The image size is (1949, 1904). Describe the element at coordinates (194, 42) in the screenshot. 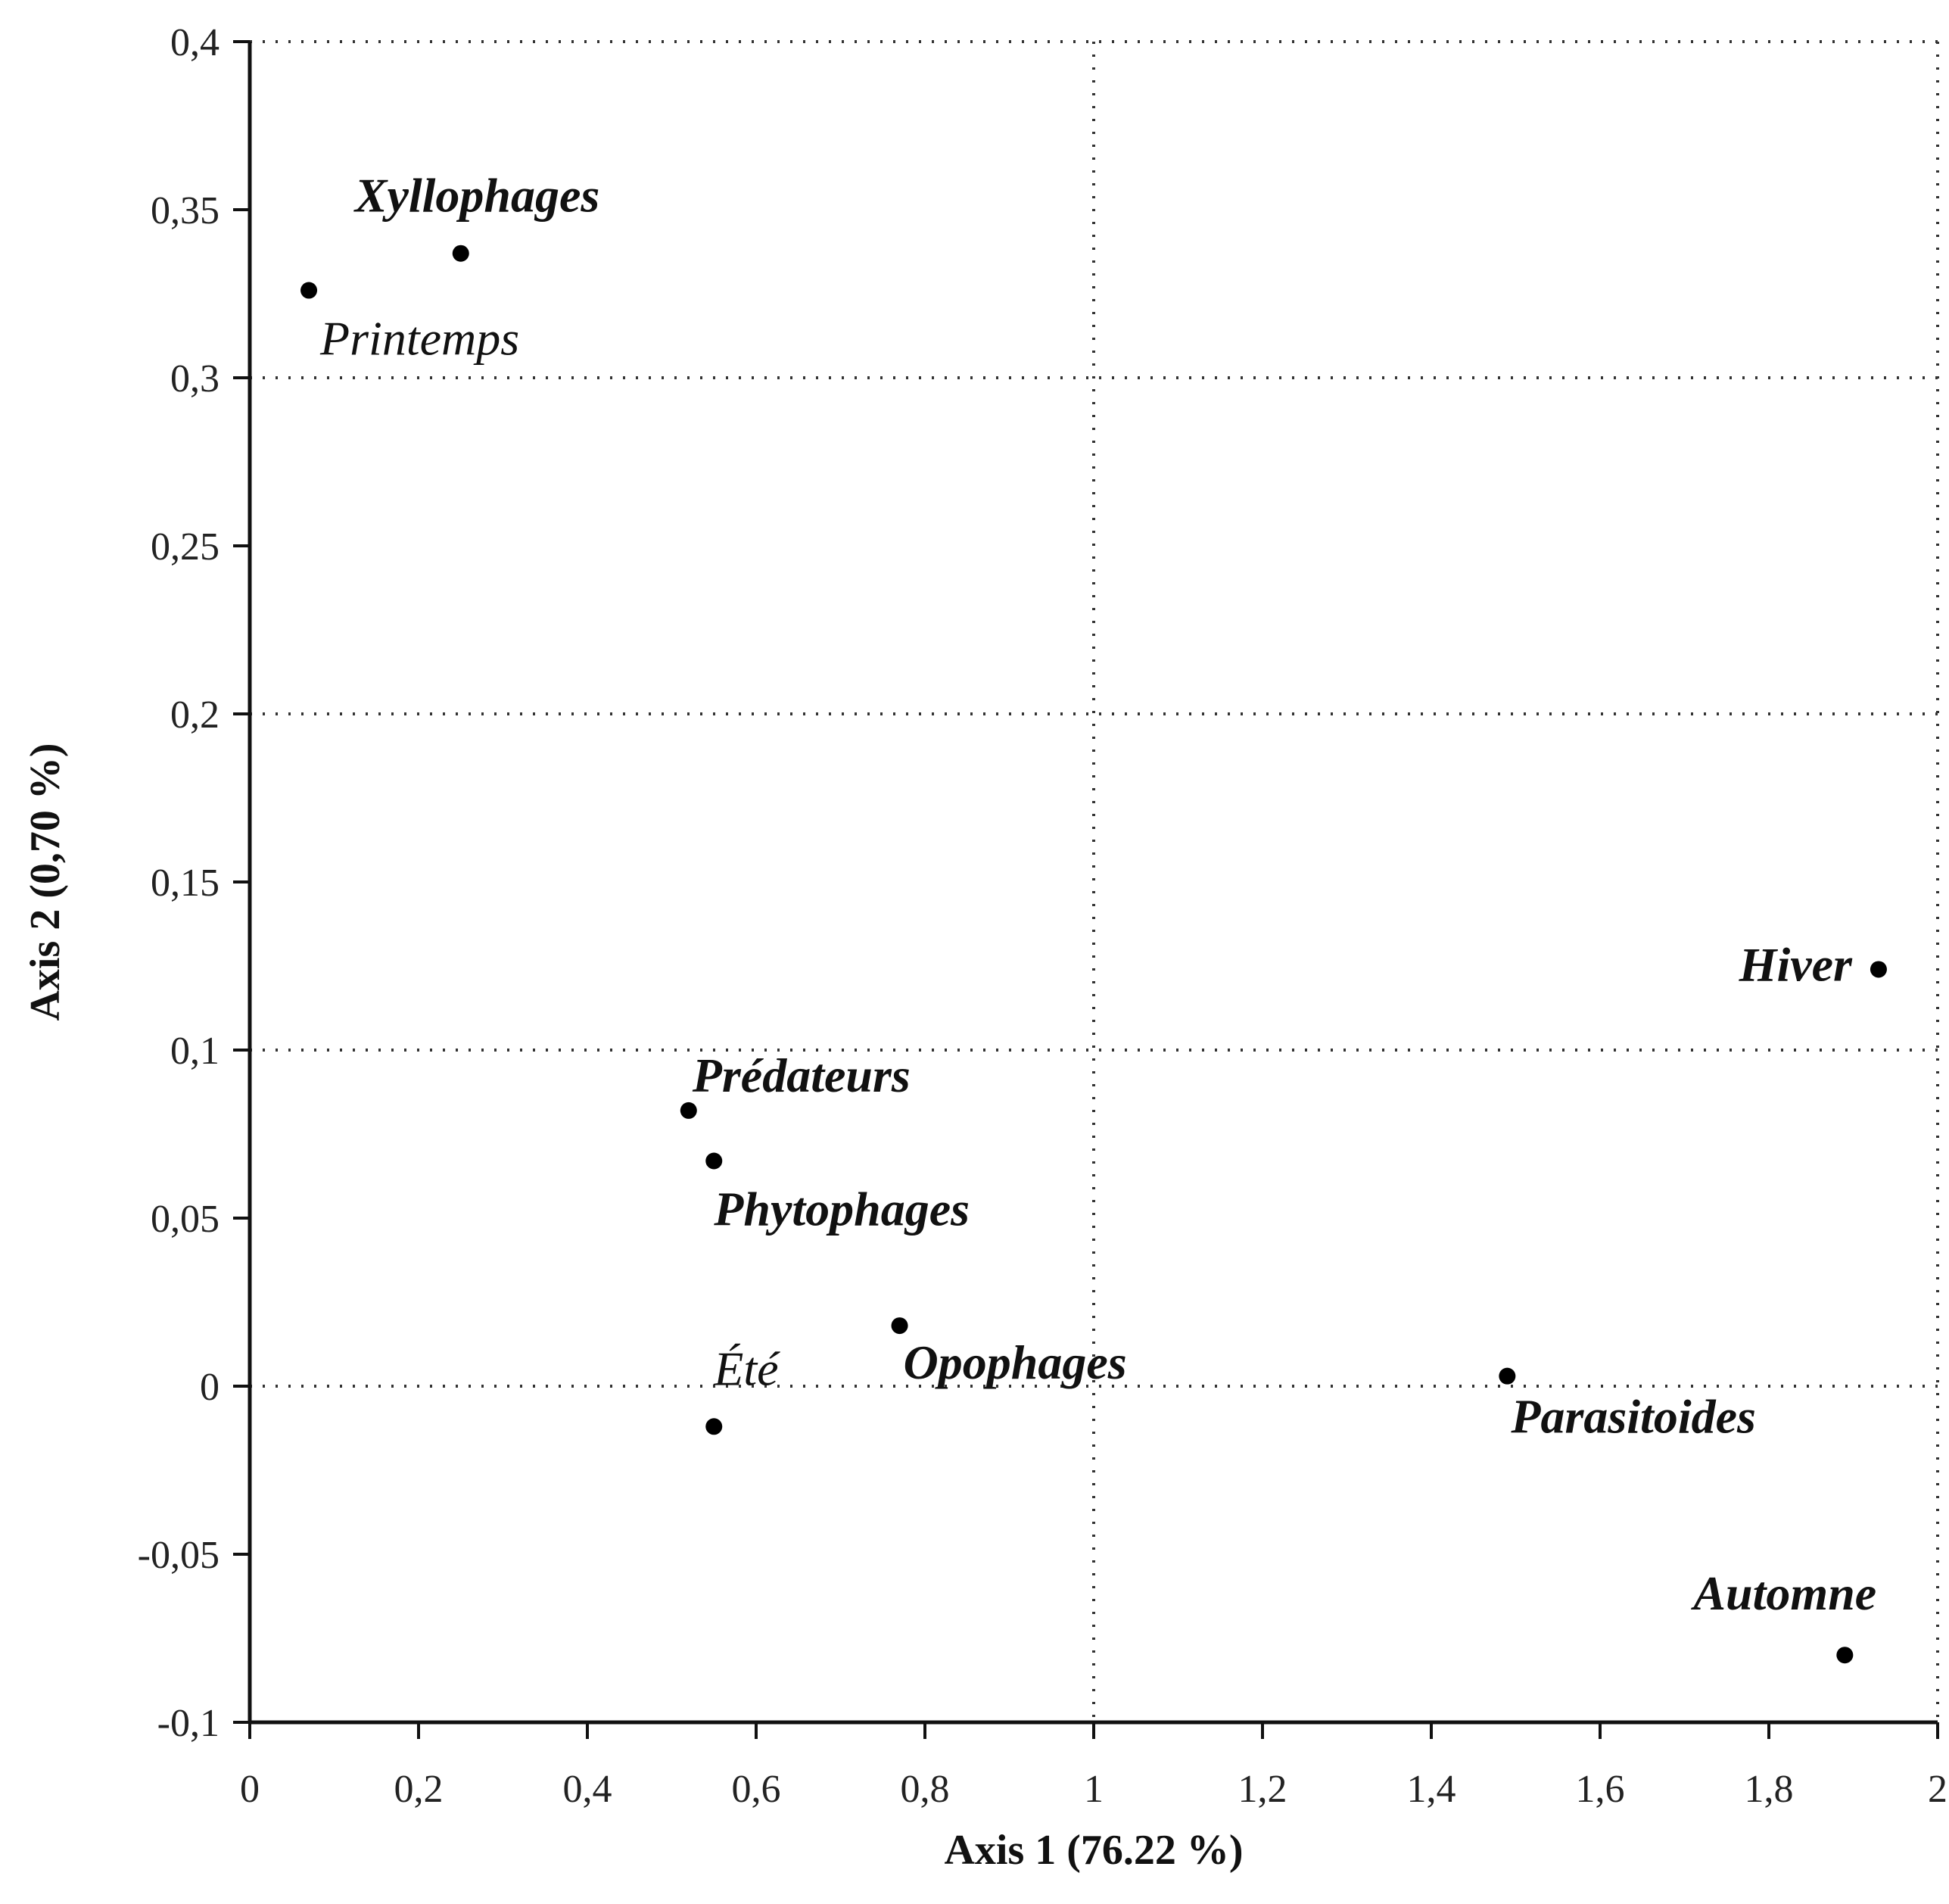

I see `y-tick-label: 0,4` at that location.